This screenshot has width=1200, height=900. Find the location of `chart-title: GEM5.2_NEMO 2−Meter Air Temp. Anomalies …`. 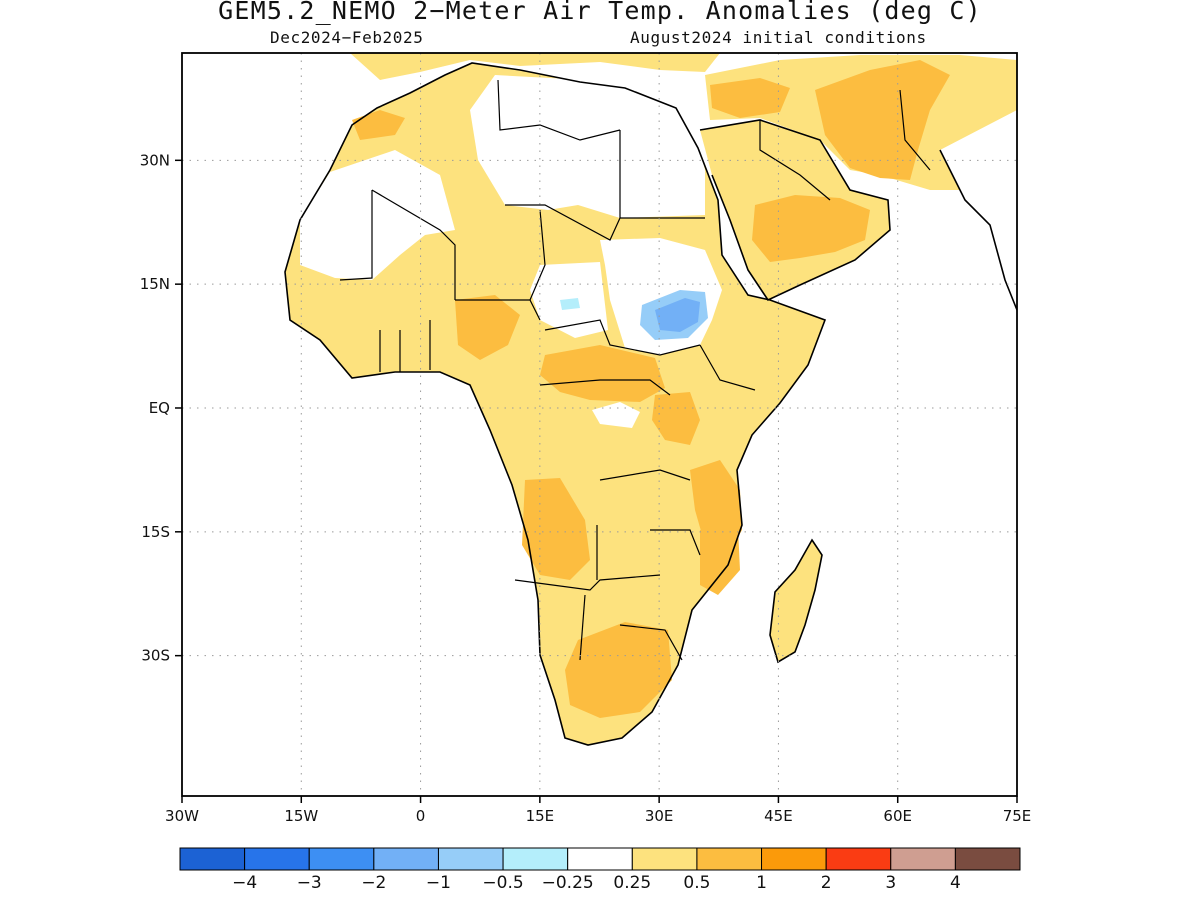

chart-title: GEM5.2_NEMO 2−Meter Air Temp. Anomalies … is located at coordinates (600, 12).